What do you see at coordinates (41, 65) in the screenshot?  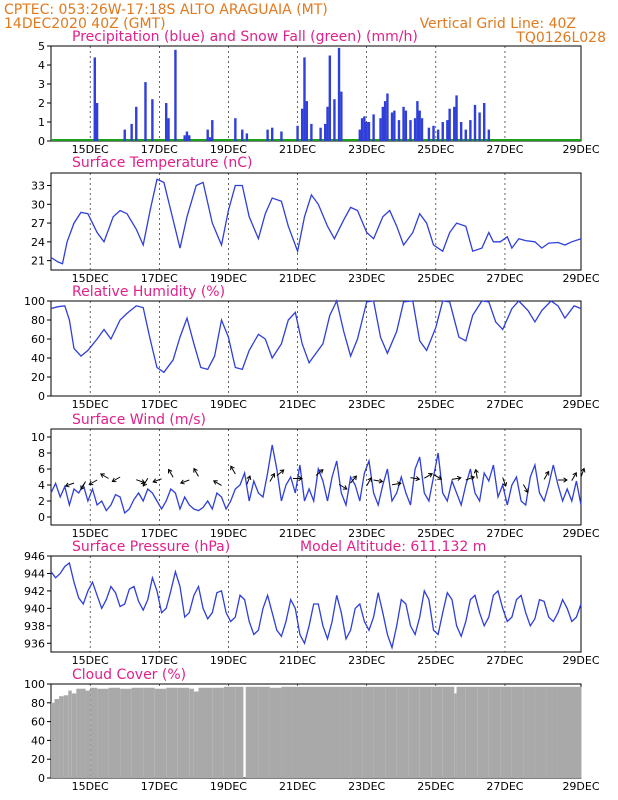 I see `y-tick-label: 4` at bounding box center [41, 65].